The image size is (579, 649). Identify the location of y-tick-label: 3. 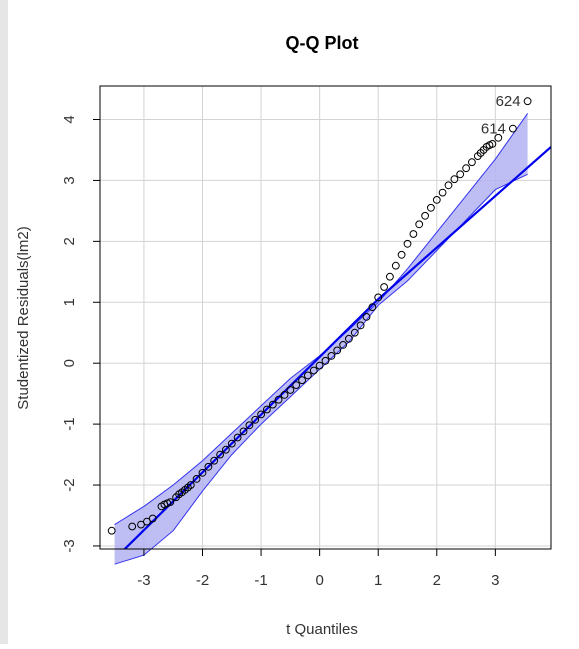
(69, 180).